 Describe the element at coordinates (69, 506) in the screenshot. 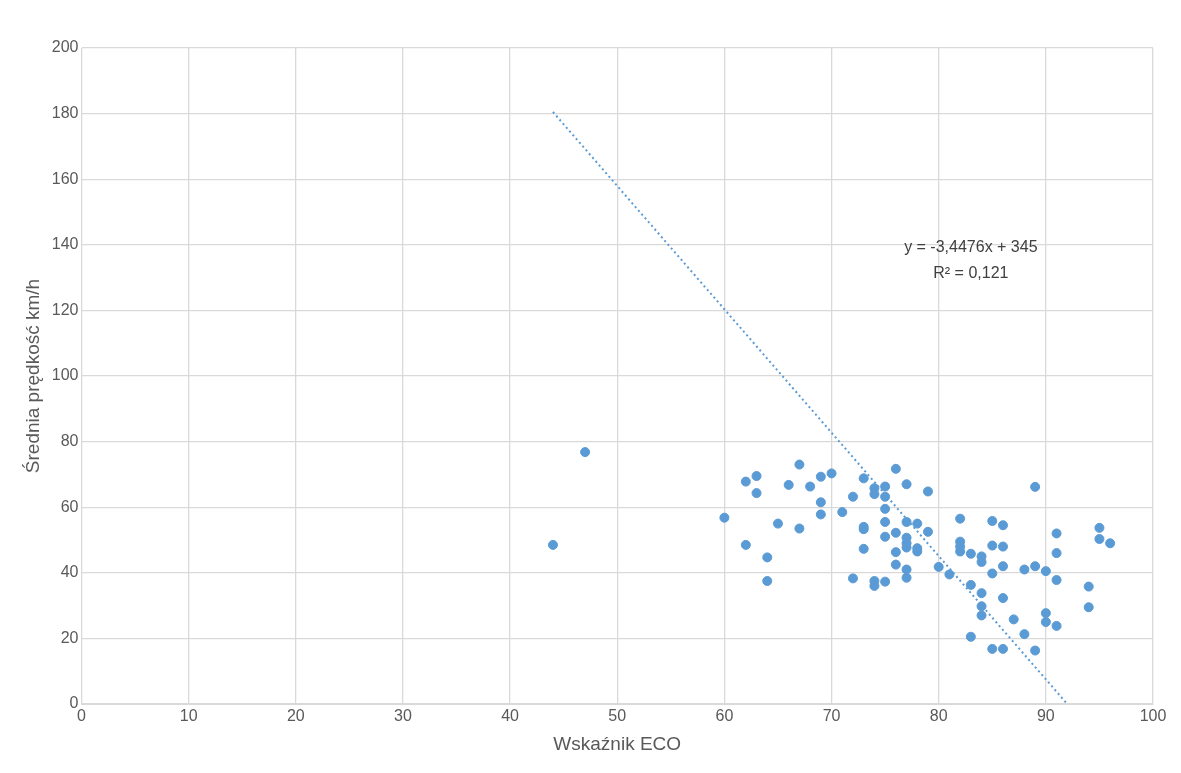

I see `y-tick-label: 60` at that location.